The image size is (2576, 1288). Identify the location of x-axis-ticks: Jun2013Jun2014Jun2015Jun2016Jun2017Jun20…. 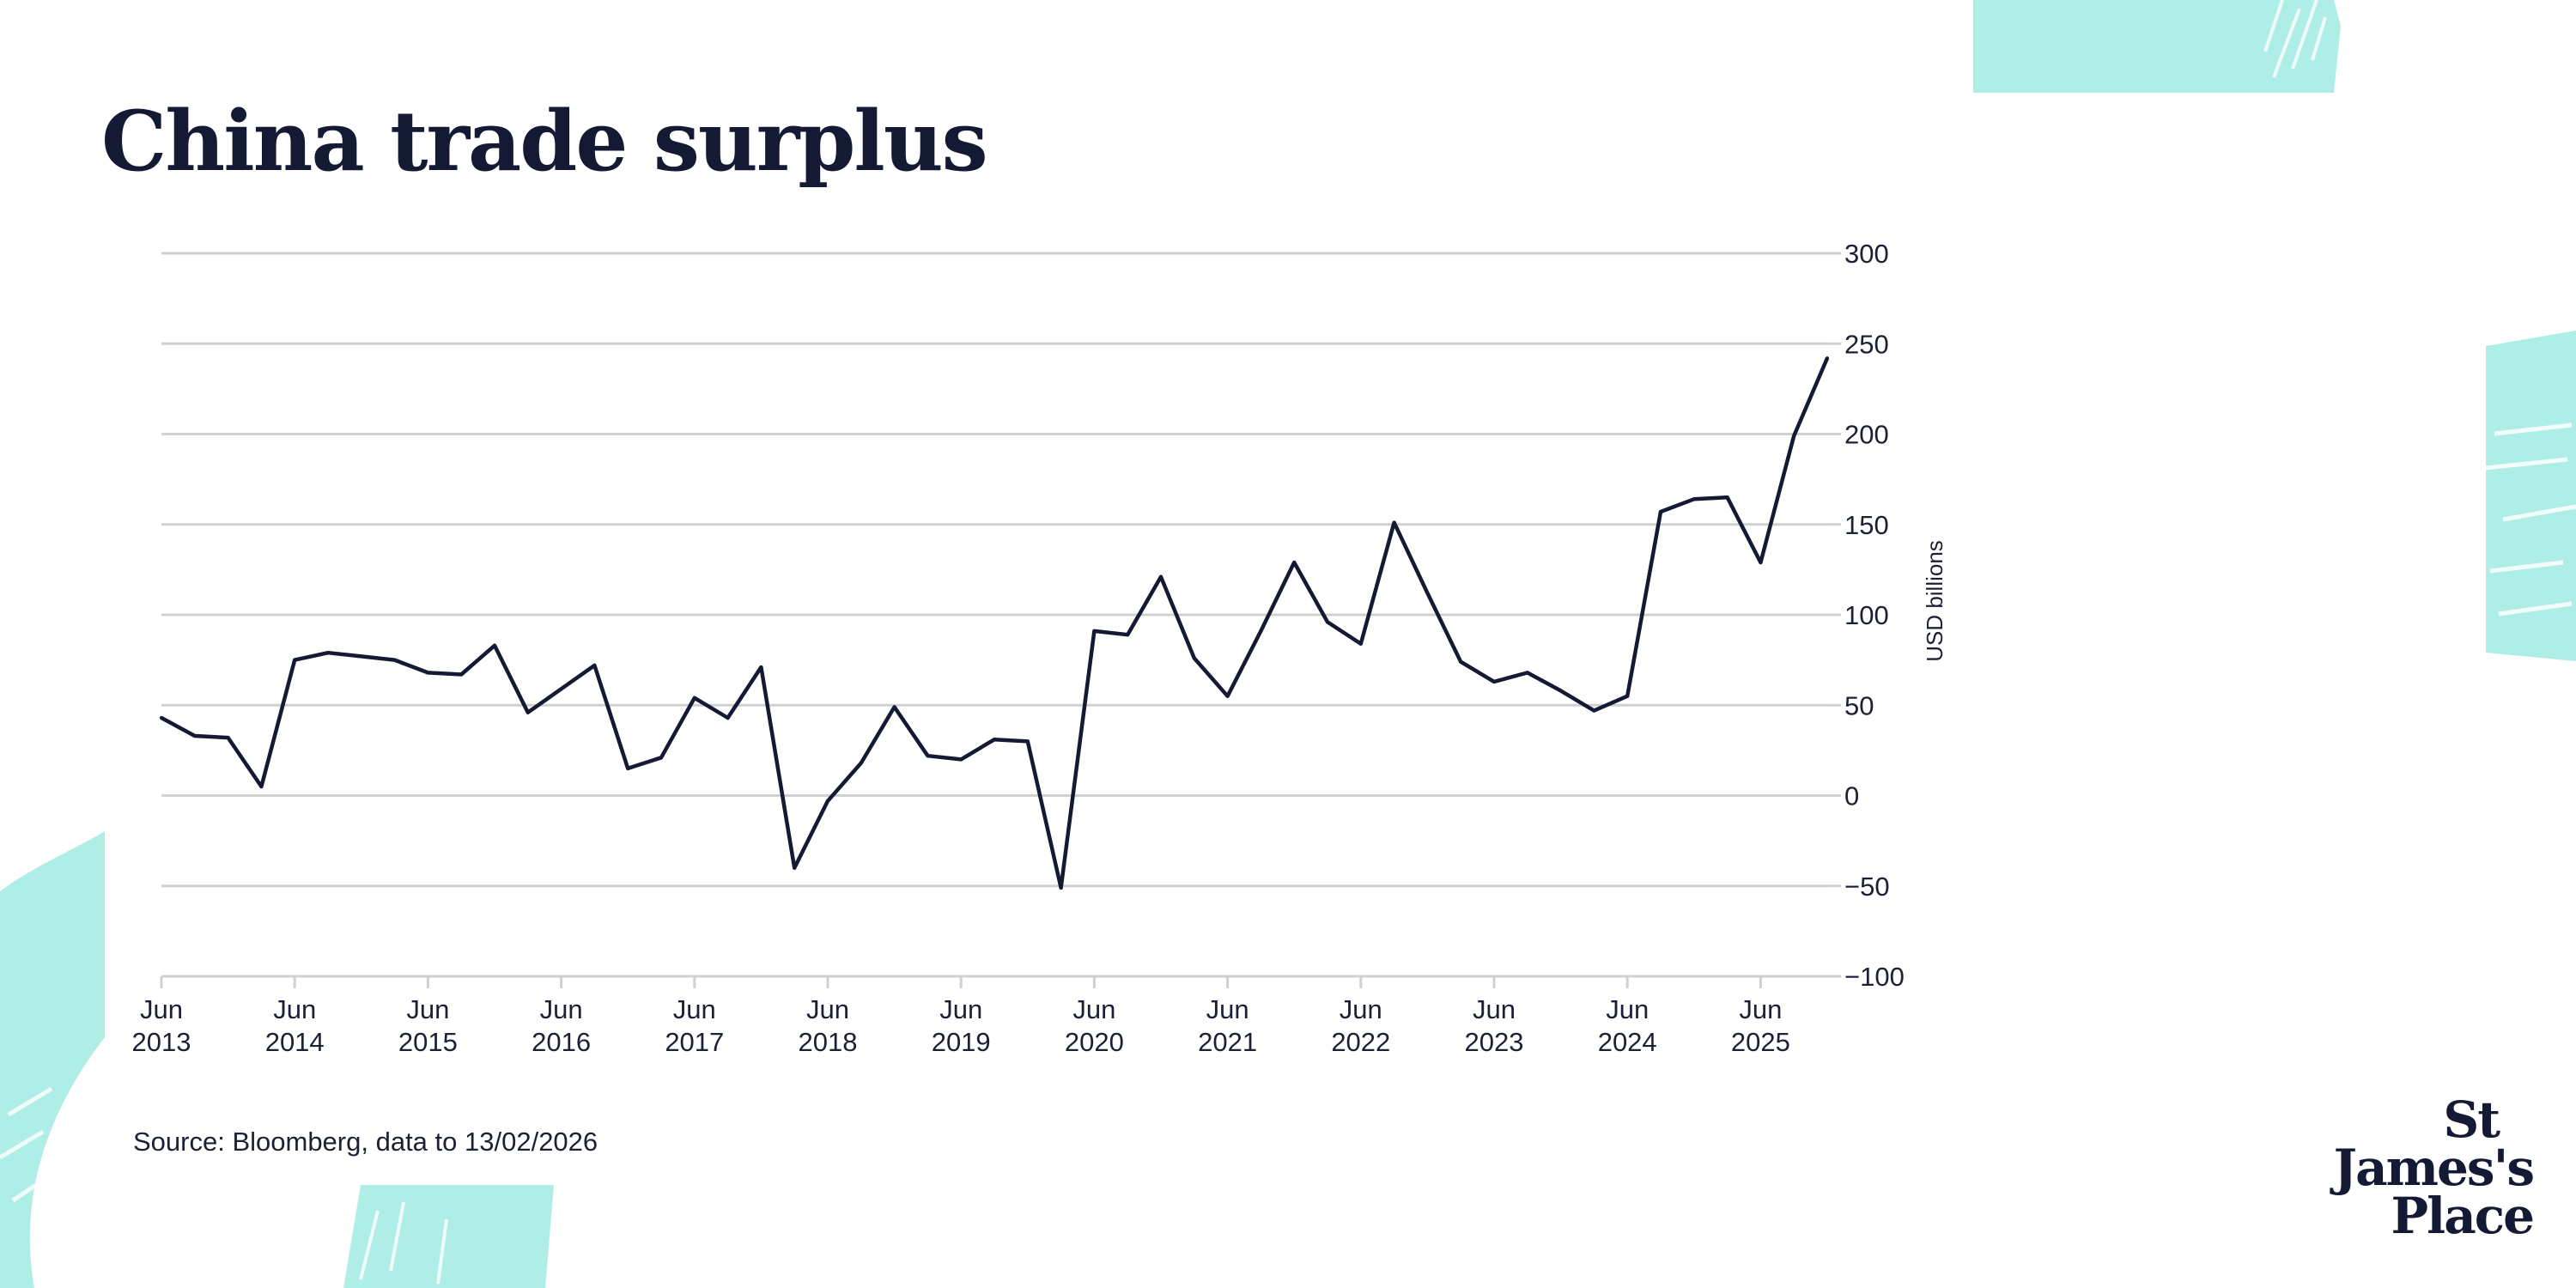
(961, 1017).